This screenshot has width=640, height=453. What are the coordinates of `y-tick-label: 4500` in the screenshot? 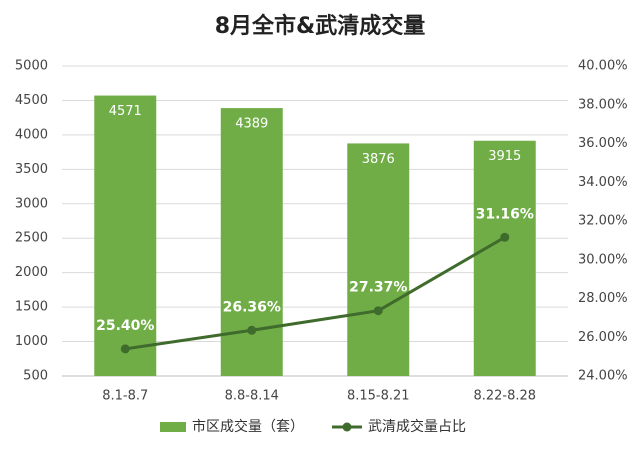 It's located at (31, 100).